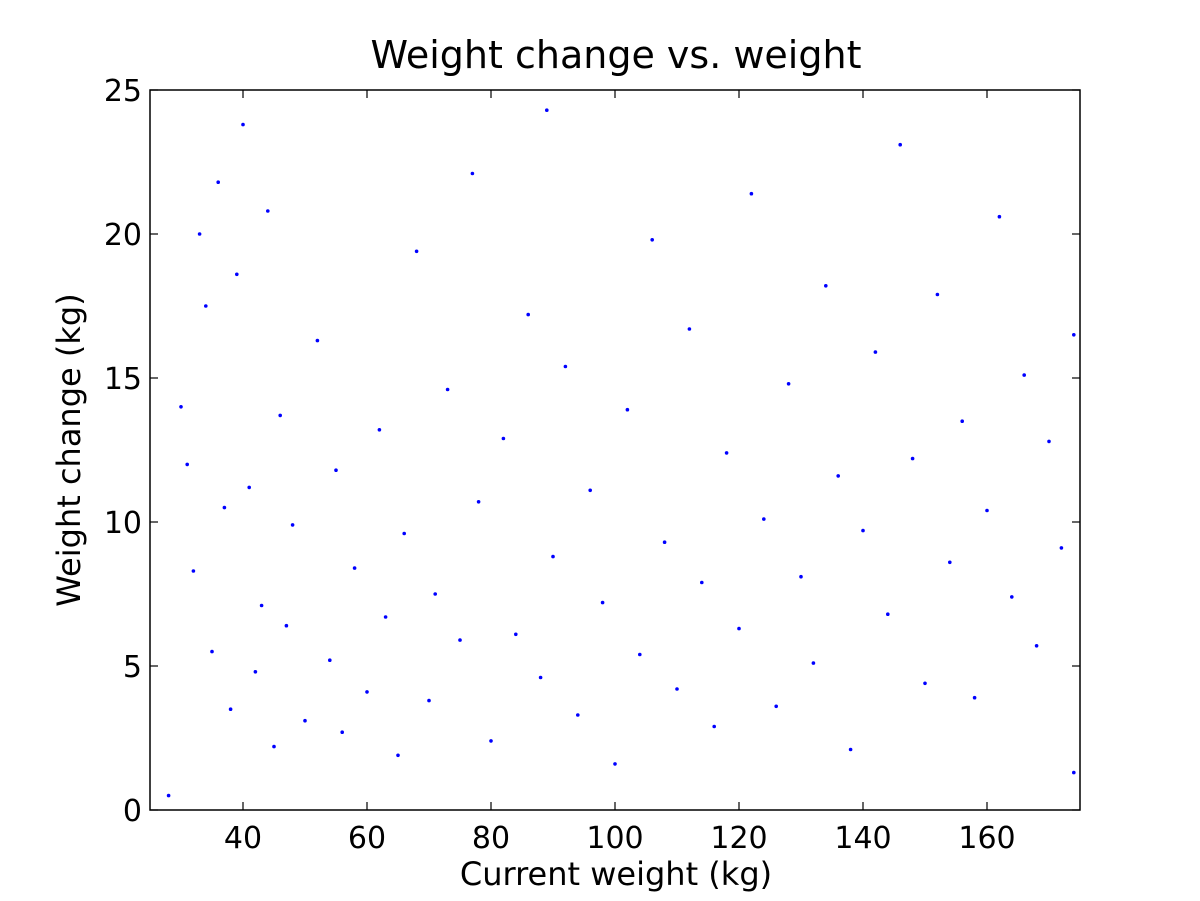 This screenshot has height=901, width=1200. Describe the element at coordinates (367, 838) in the screenshot. I see `x-tick-label: 60` at that location.